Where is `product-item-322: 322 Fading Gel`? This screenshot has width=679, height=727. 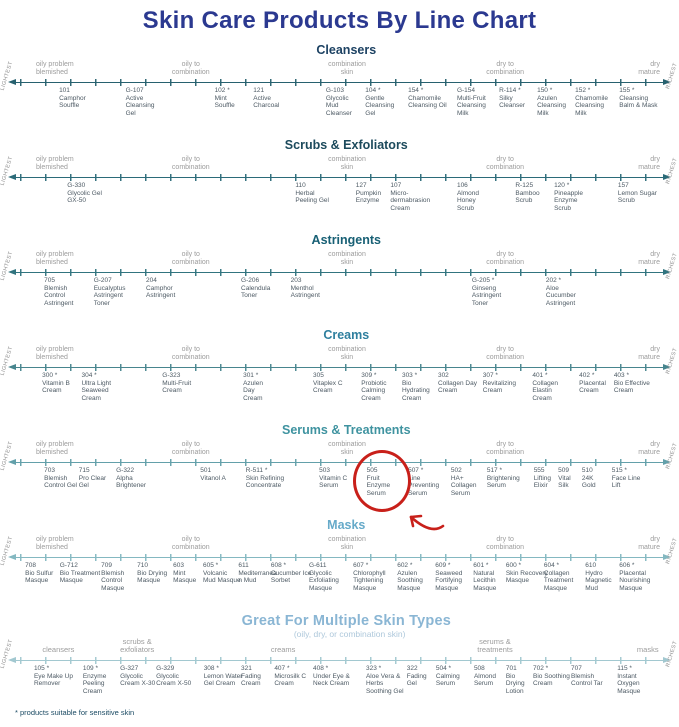 product-item-322: 322 Fading Gel is located at coordinates (422, 676).